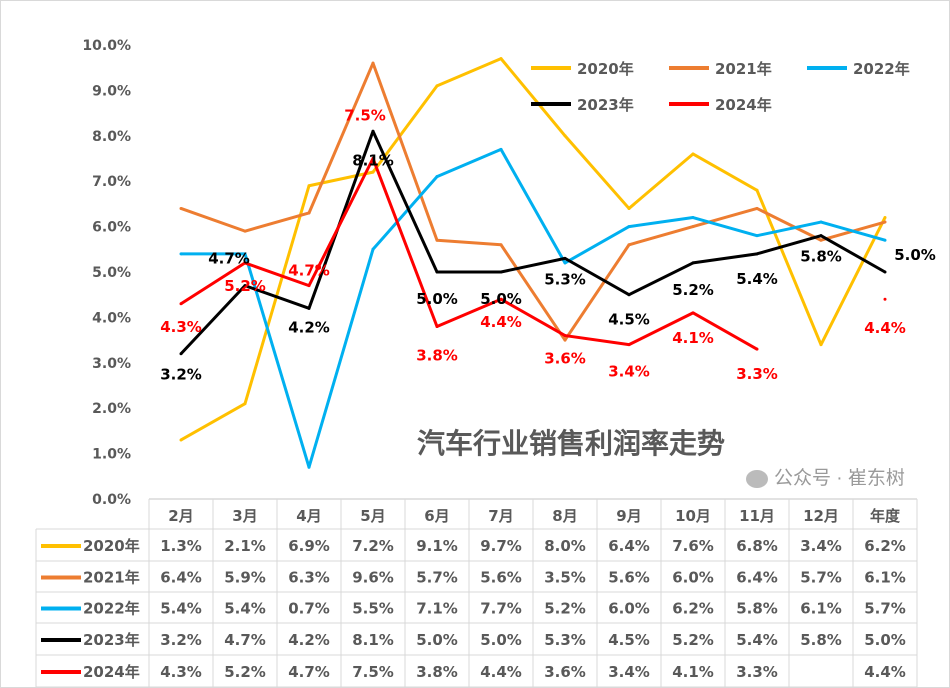  Describe the element at coordinates (757, 546) in the screenshot. I see `table-cell: 6.8%` at that location.